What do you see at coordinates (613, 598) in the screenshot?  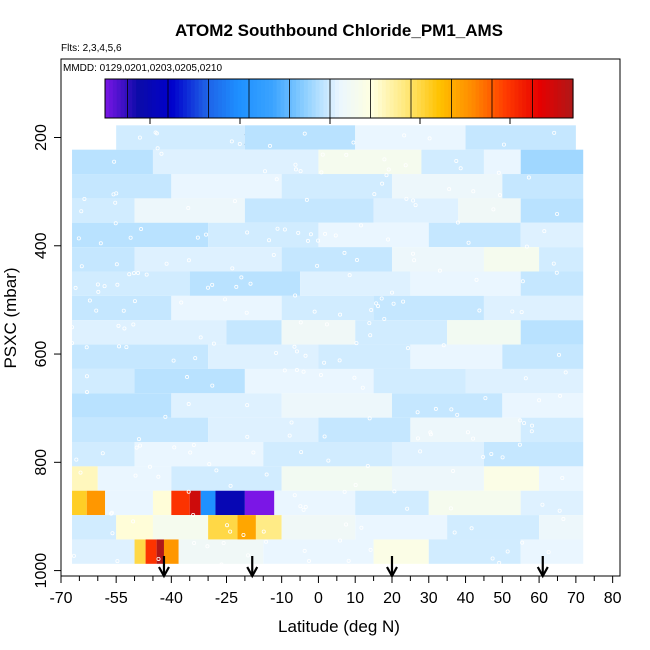 I see `x-tick-label: 80` at bounding box center [613, 598].